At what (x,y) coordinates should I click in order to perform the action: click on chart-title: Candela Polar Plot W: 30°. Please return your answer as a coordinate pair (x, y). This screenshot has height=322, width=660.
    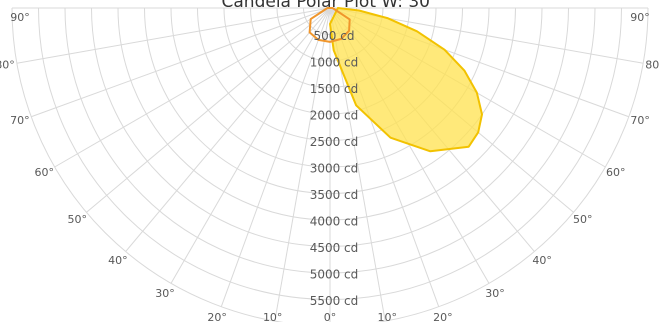
    Looking at the image, I should click on (330, 6).